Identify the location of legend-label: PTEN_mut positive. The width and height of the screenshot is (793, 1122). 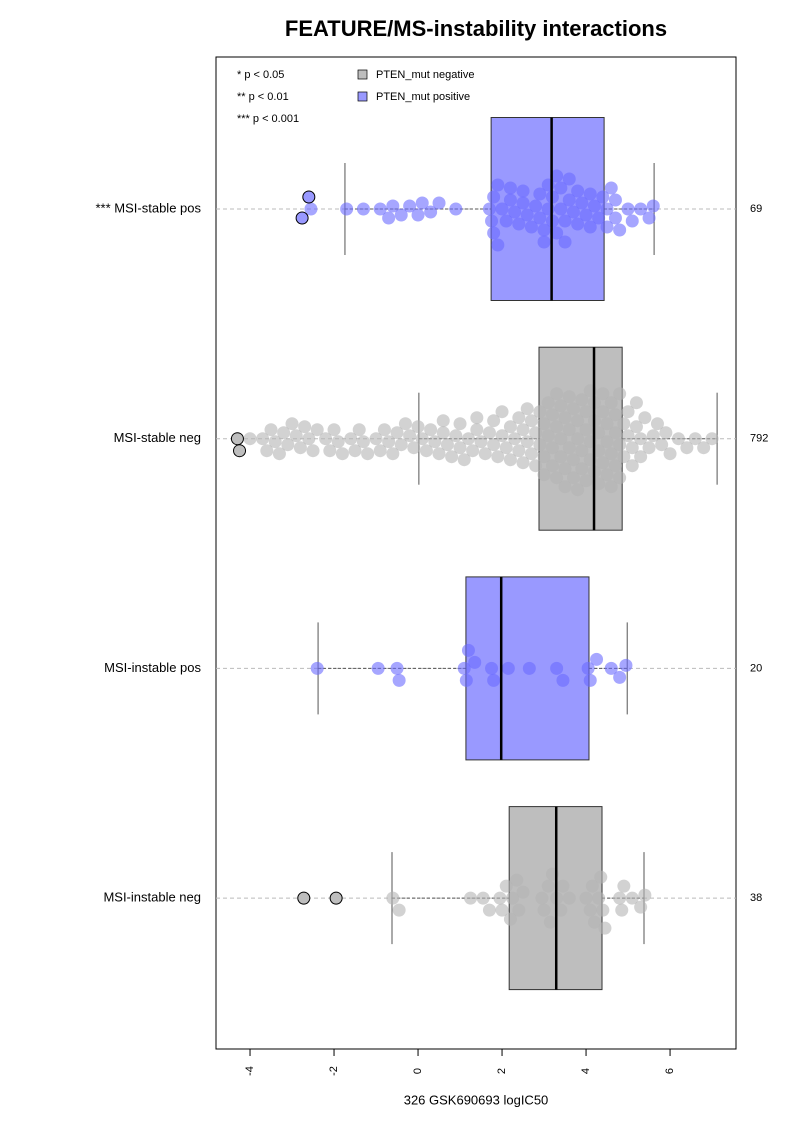
(423, 97).